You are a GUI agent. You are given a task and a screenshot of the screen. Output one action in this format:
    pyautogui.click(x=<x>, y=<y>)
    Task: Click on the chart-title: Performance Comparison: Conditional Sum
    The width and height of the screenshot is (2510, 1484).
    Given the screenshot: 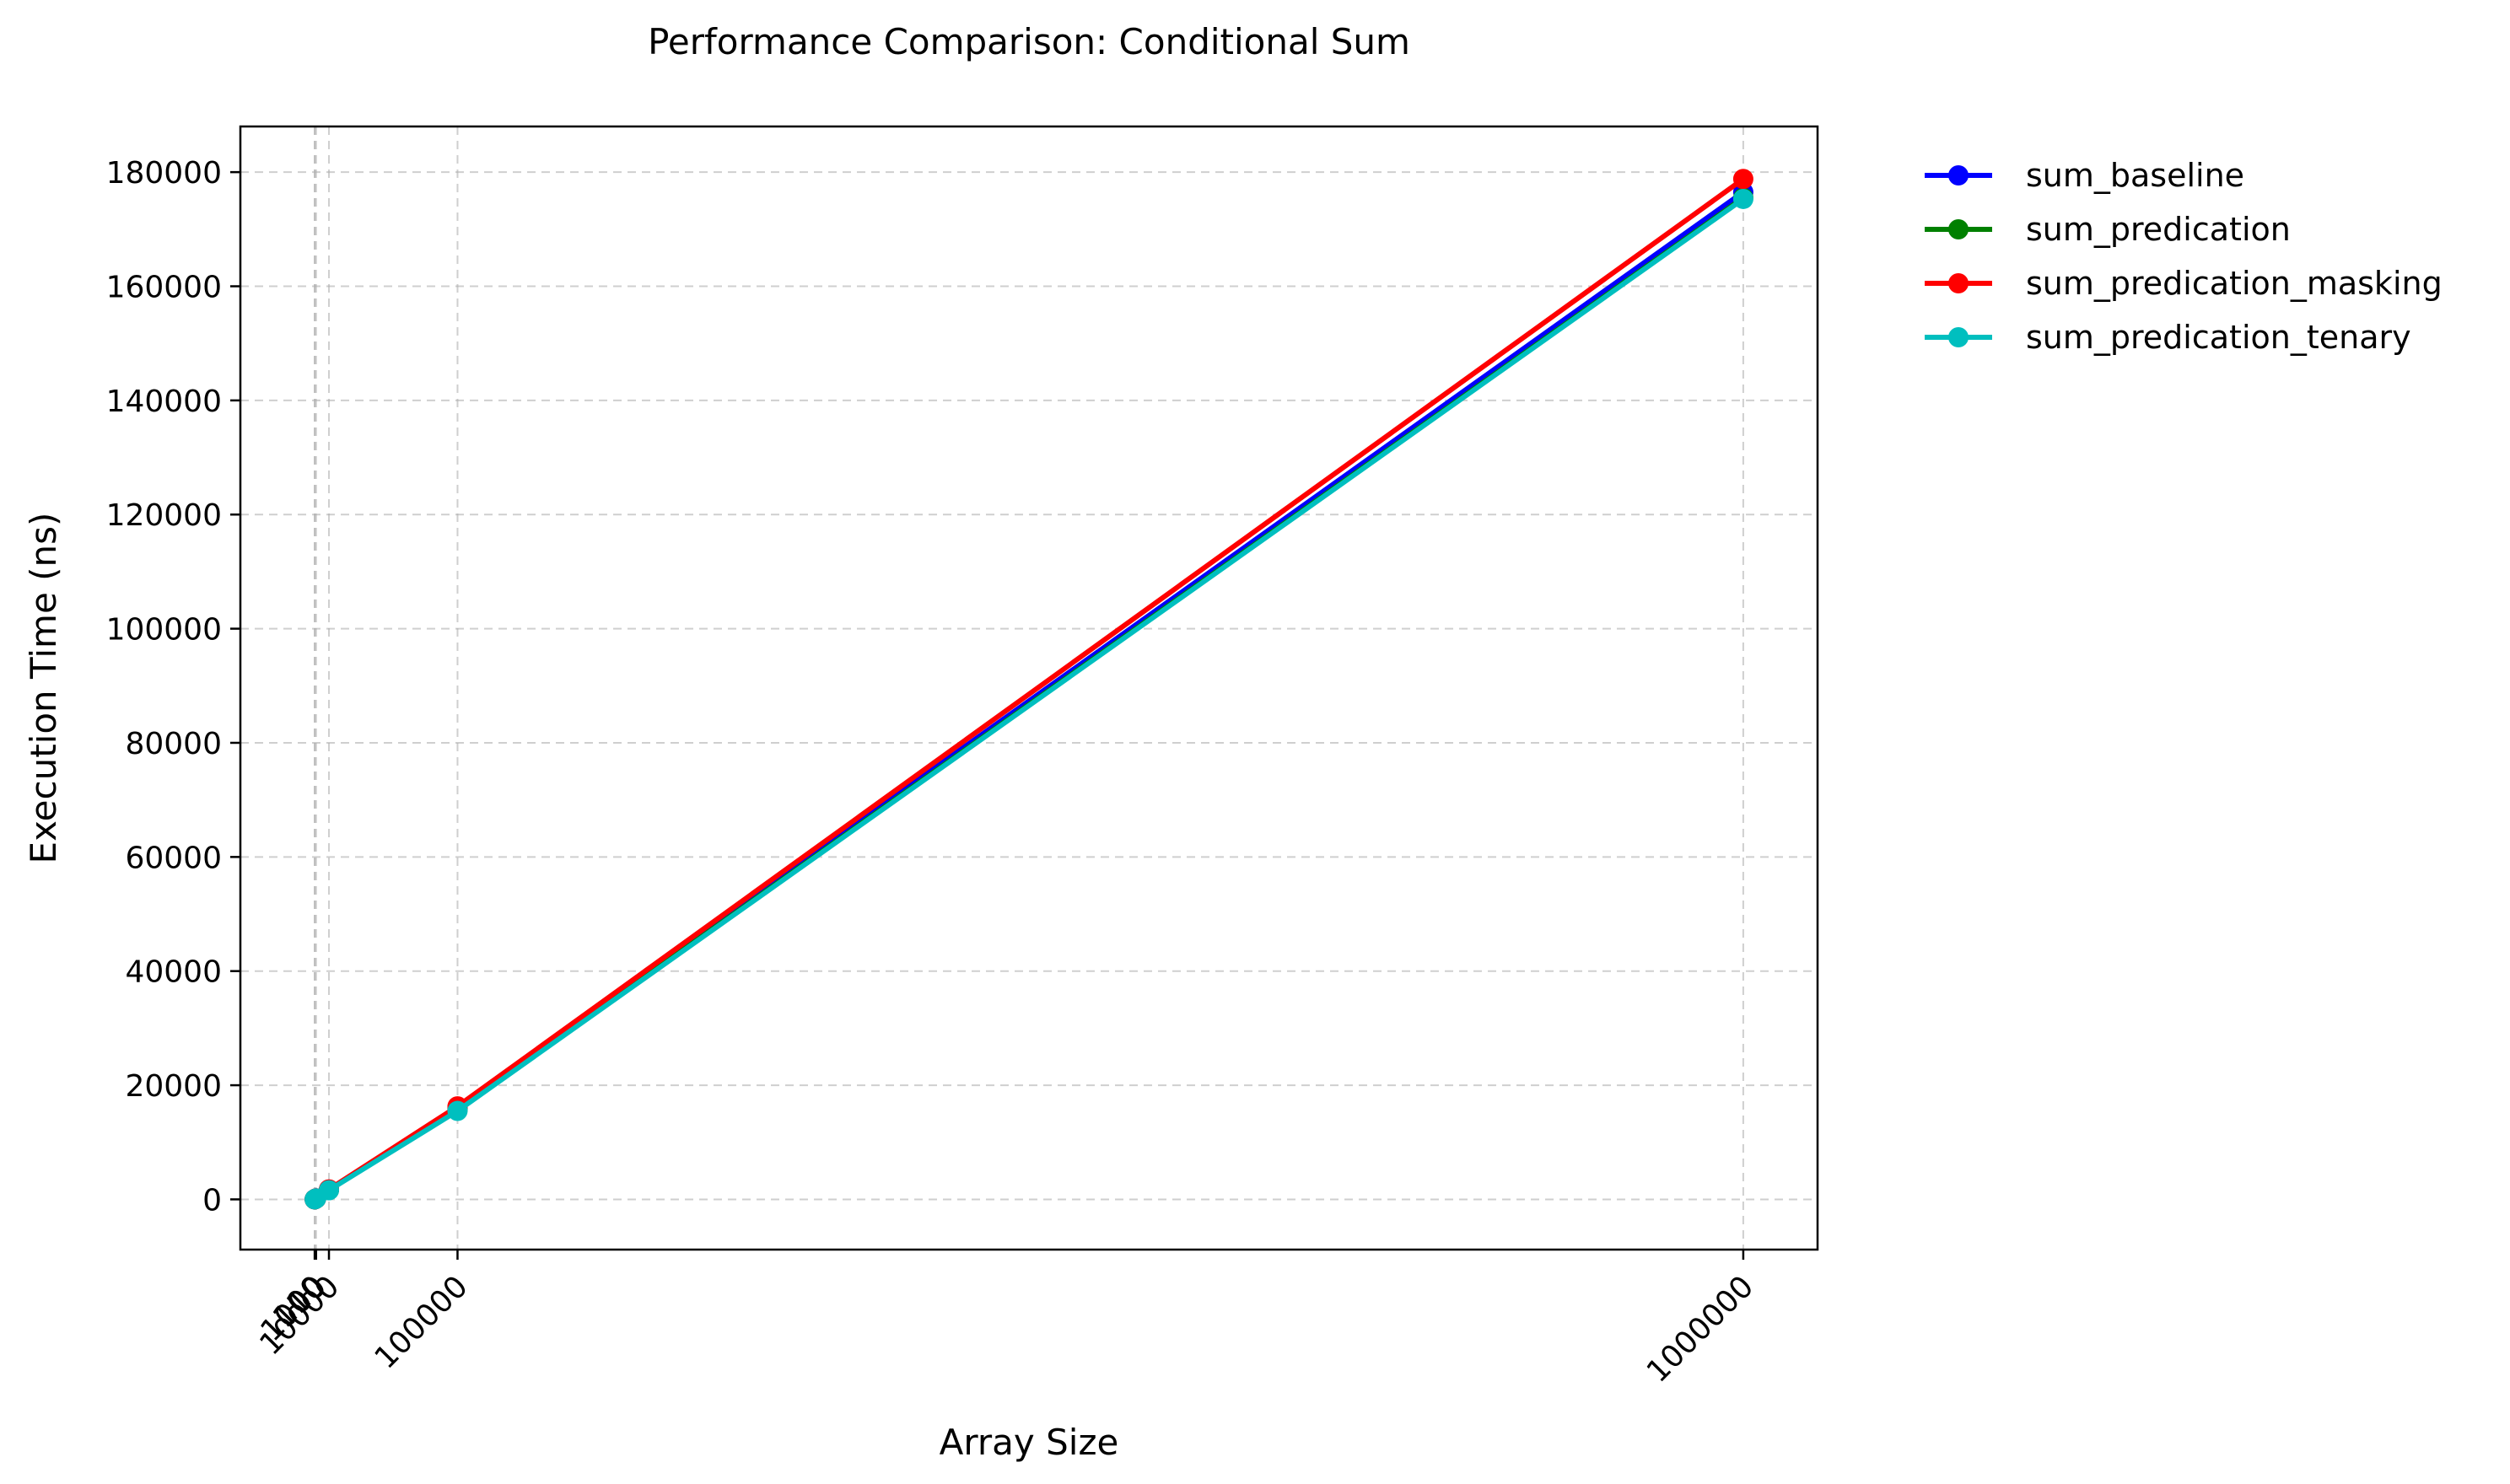 What is the action you would take?
    pyautogui.click(x=1029, y=41)
    